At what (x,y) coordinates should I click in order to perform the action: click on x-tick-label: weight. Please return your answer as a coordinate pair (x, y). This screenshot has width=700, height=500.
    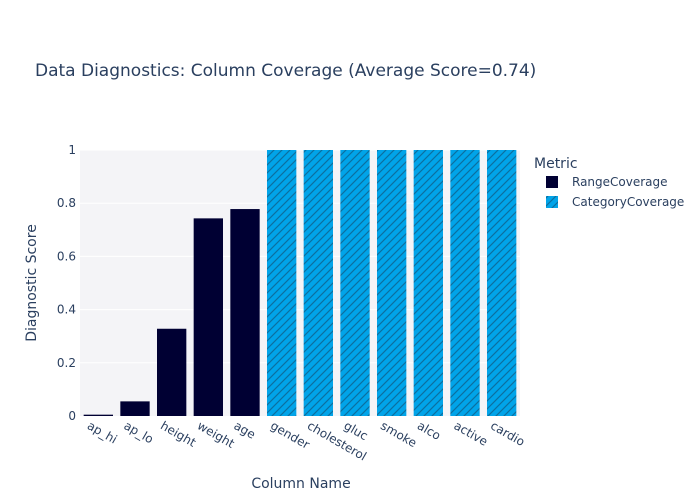
    Looking at the image, I should click on (216, 434).